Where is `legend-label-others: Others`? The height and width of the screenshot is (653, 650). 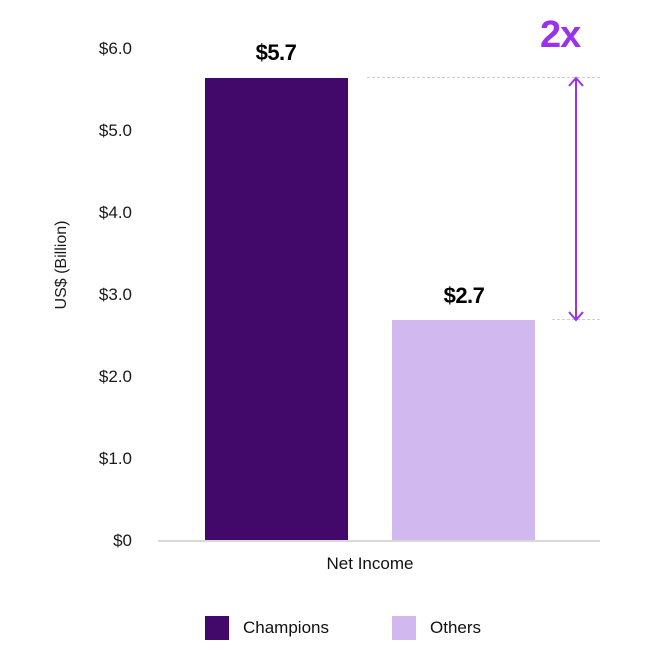 legend-label-others: Others is located at coordinates (456, 627).